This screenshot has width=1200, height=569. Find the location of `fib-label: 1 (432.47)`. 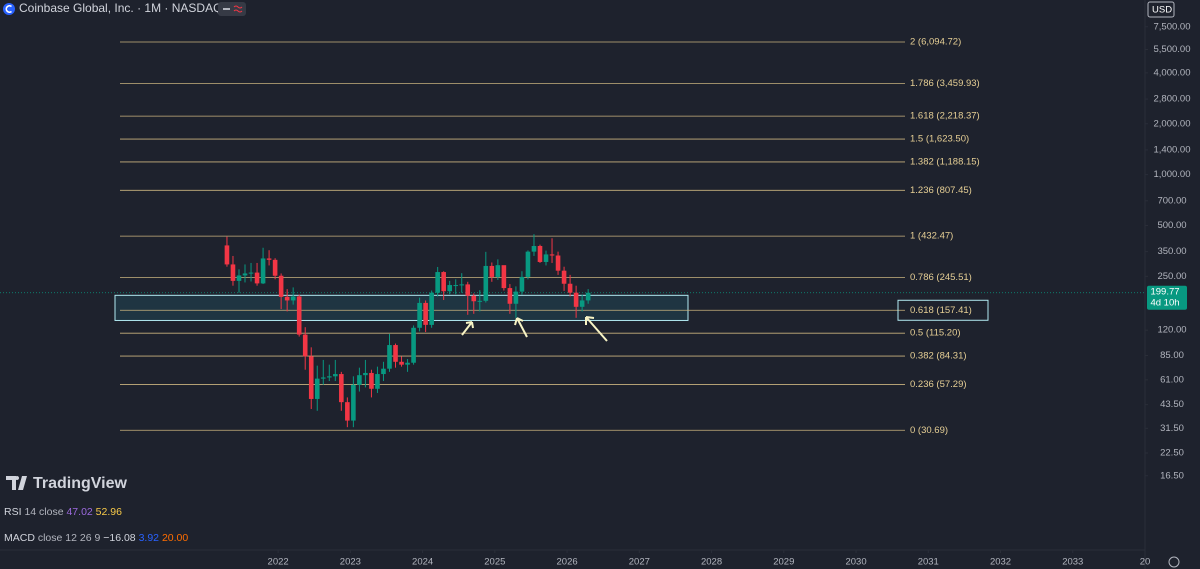

fib-label: 1 (432.47) is located at coordinates (931, 236).